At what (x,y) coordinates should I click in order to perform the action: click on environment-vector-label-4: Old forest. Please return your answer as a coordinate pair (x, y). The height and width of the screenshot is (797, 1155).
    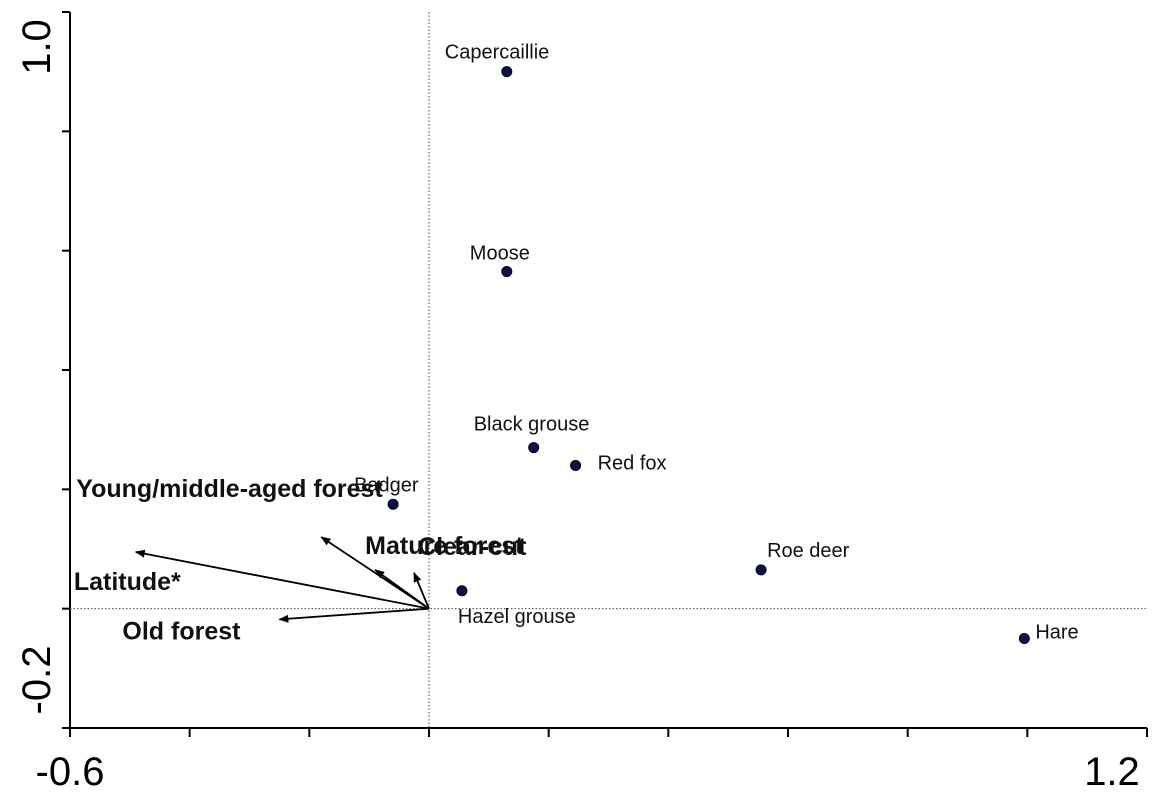
    Looking at the image, I should click on (181, 631).